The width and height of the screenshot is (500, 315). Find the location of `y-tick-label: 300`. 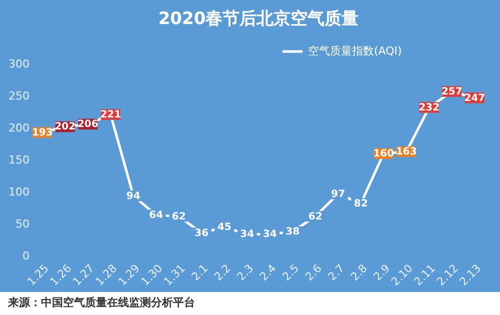

y-tick-label: 300 is located at coordinates (19, 64).